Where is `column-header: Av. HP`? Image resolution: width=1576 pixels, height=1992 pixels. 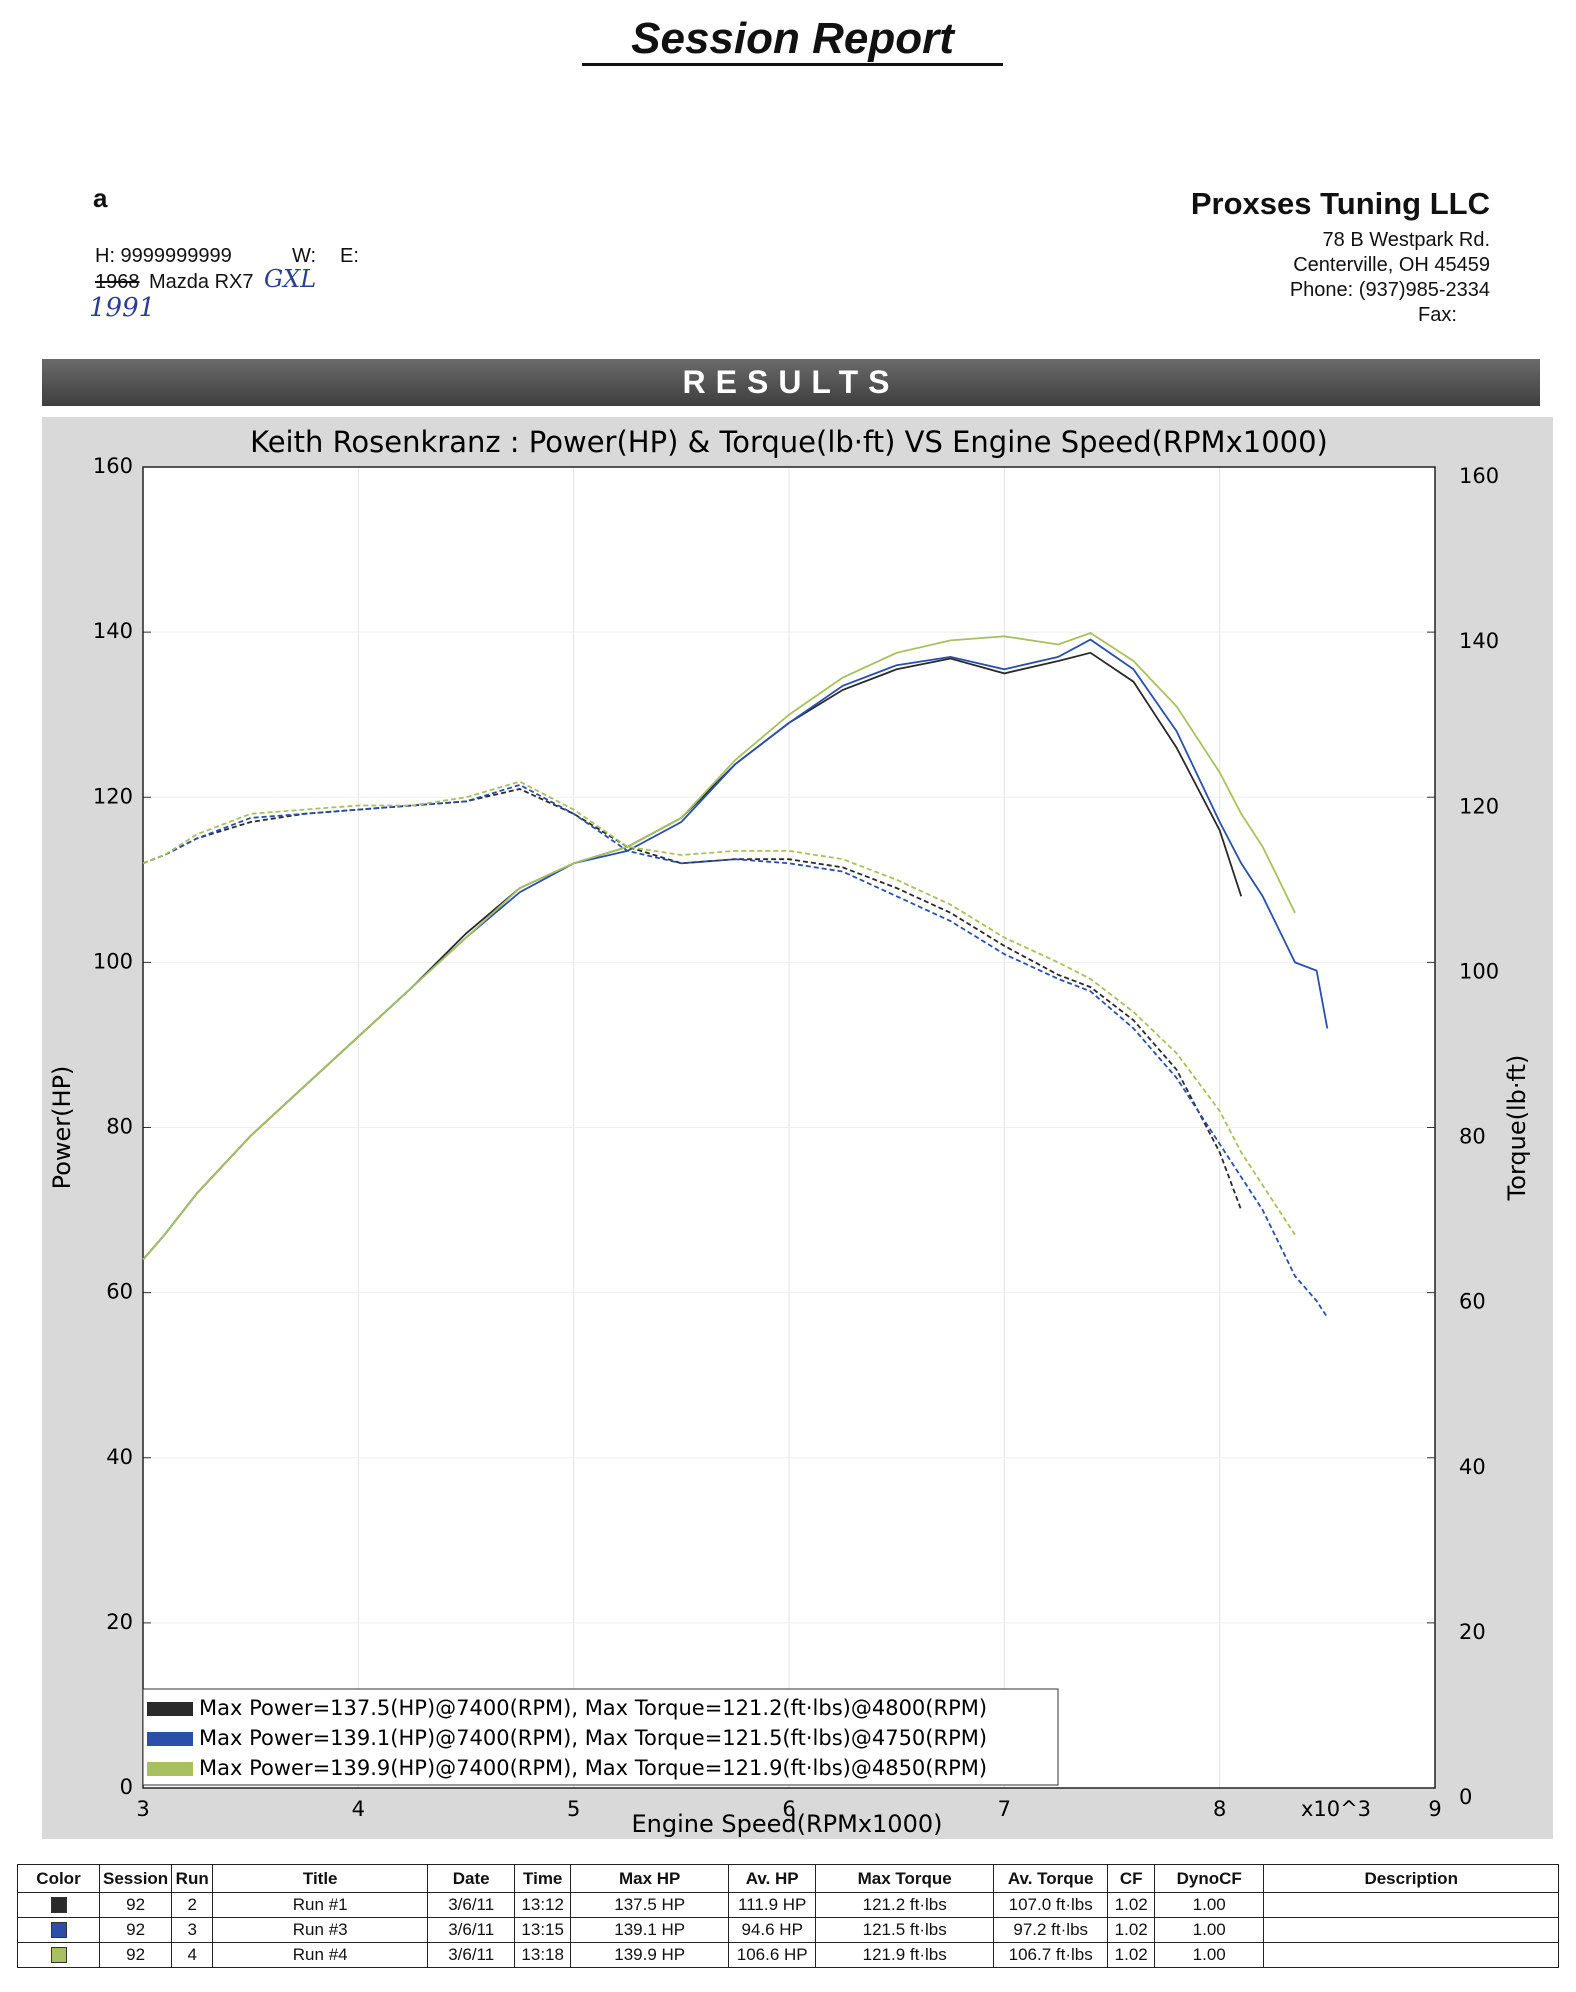 column-header: Av. HP is located at coordinates (772, 1878).